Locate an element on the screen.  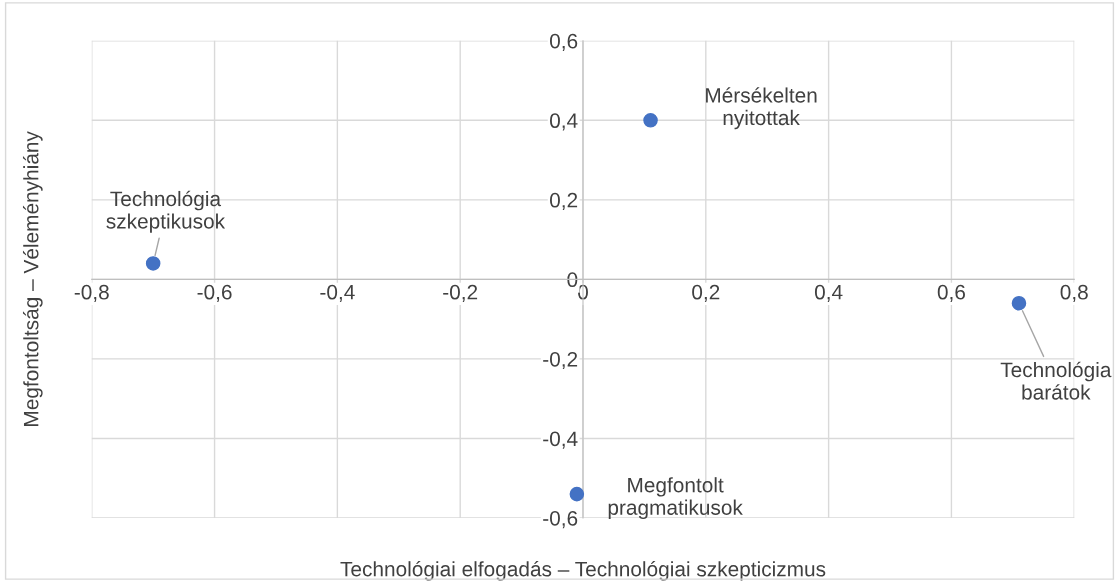
x-tick-label: 0,6 is located at coordinates (951, 293).